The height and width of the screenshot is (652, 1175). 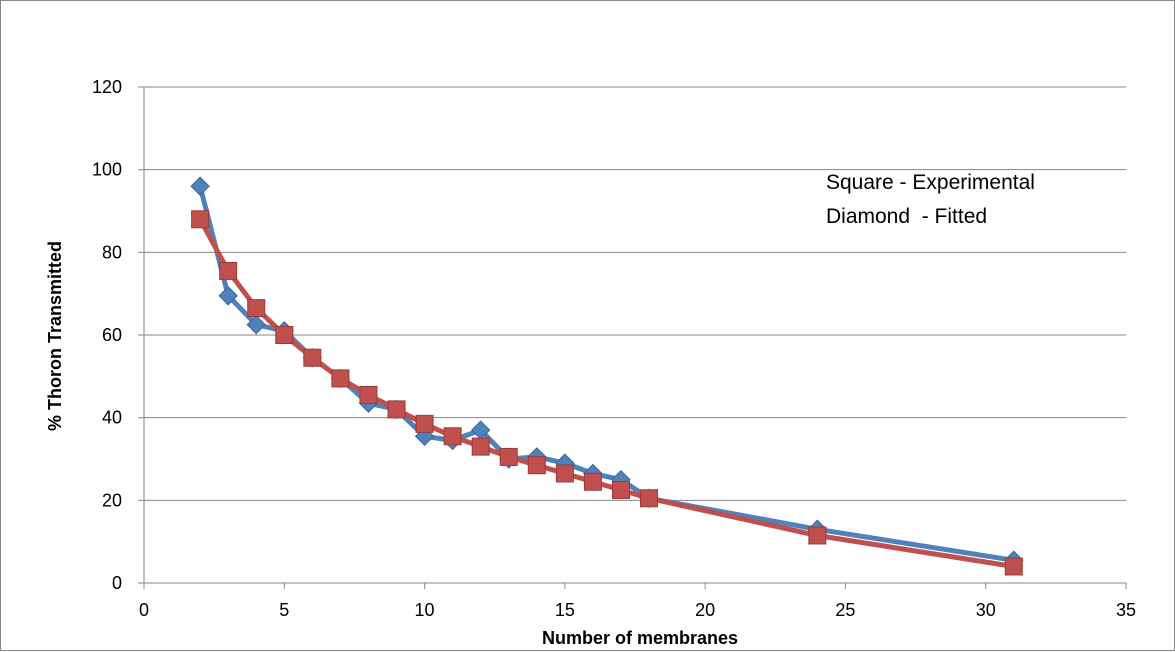 What do you see at coordinates (284, 610) in the screenshot?
I see `x-tick-label: 5` at bounding box center [284, 610].